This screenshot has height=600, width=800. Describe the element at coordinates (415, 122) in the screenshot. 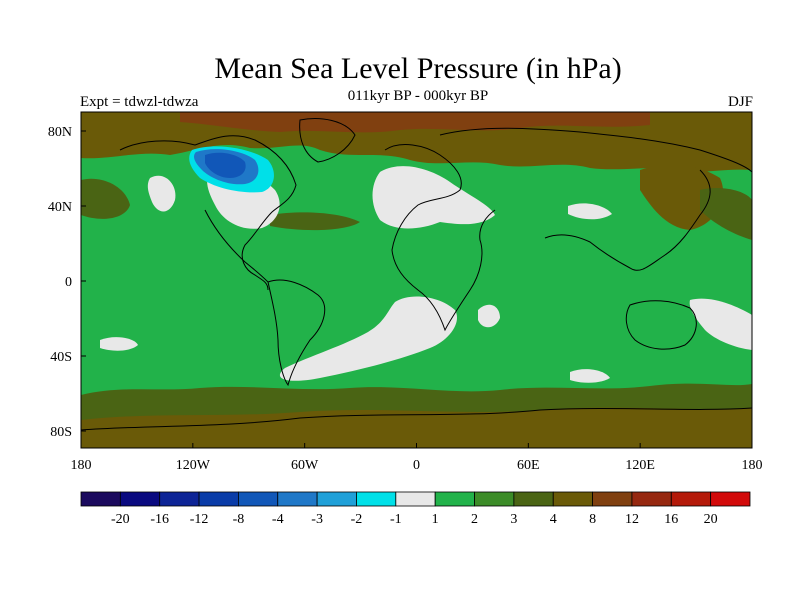

I see `arctic-core` at that location.